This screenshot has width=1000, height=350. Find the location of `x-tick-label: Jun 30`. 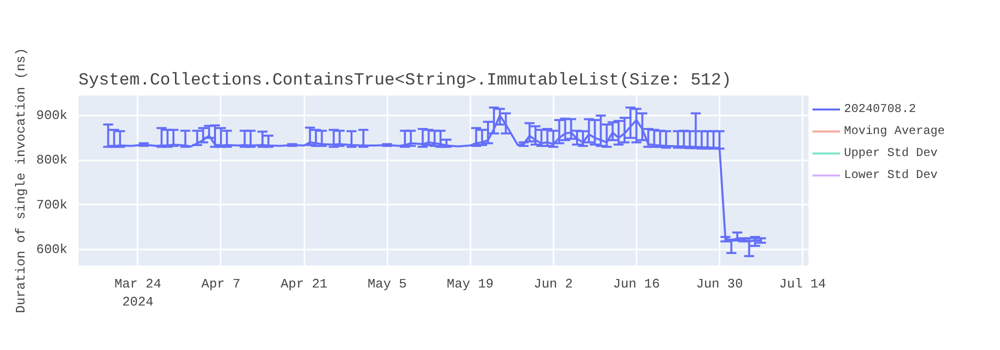

x-tick-label: Jun 30 is located at coordinates (719, 284).